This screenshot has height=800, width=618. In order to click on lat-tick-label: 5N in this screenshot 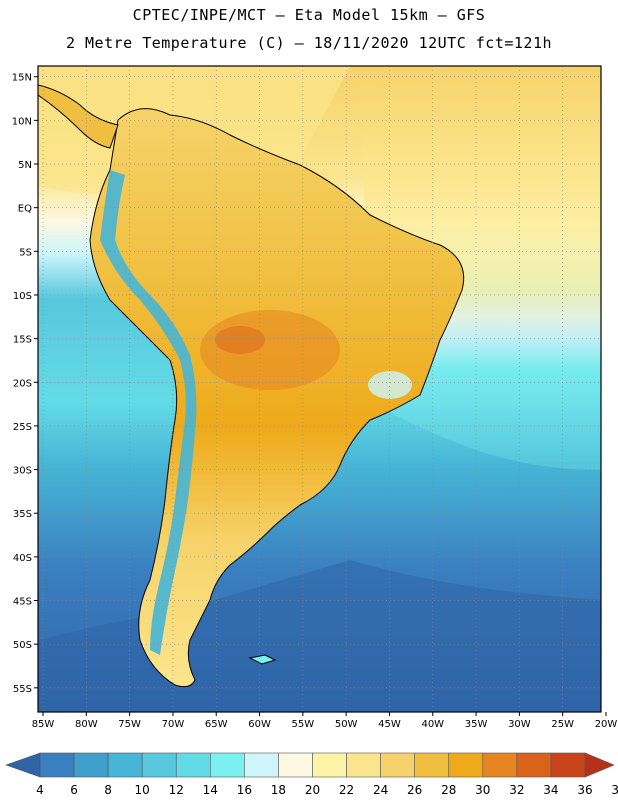, I will do `click(25, 165)`.